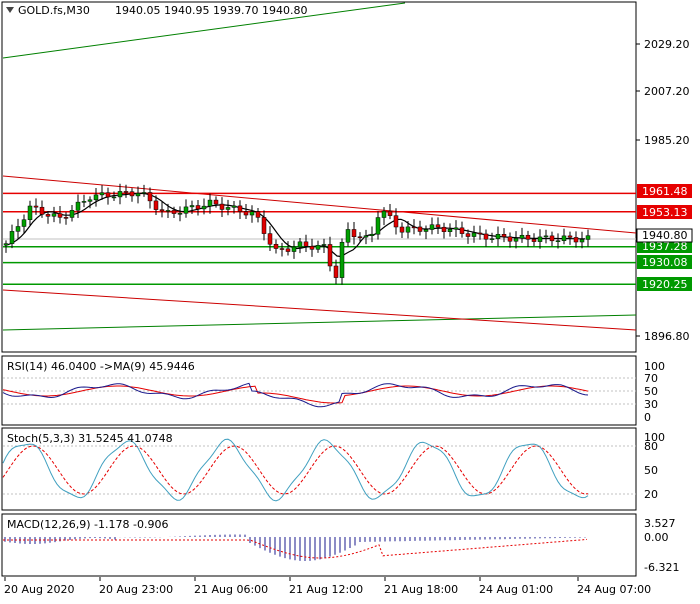 The height and width of the screenshot is (604, 700). What do you see at coordinates (661, 567) in the screenshot?
I see `macd-tick-min: -6.321` at bounding box center [661, 567].